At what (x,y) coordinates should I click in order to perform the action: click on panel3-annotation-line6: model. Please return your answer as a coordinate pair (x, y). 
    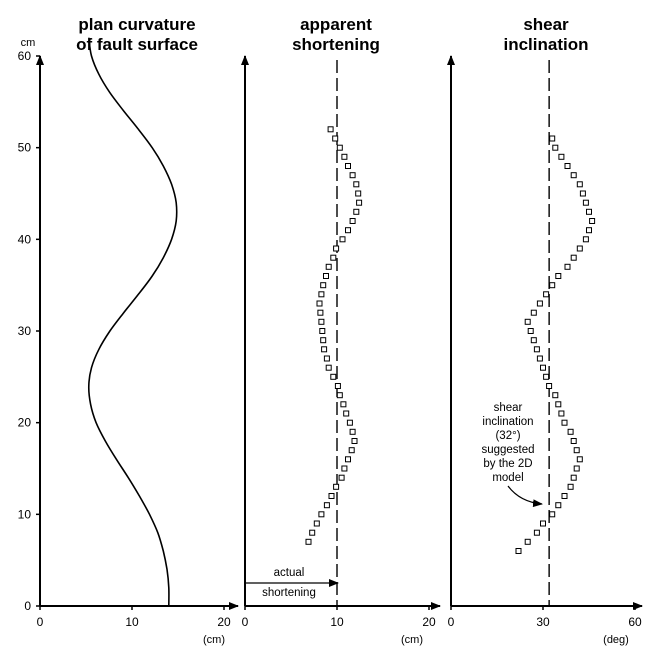
    Looking at the image, I should click on (507, 478).